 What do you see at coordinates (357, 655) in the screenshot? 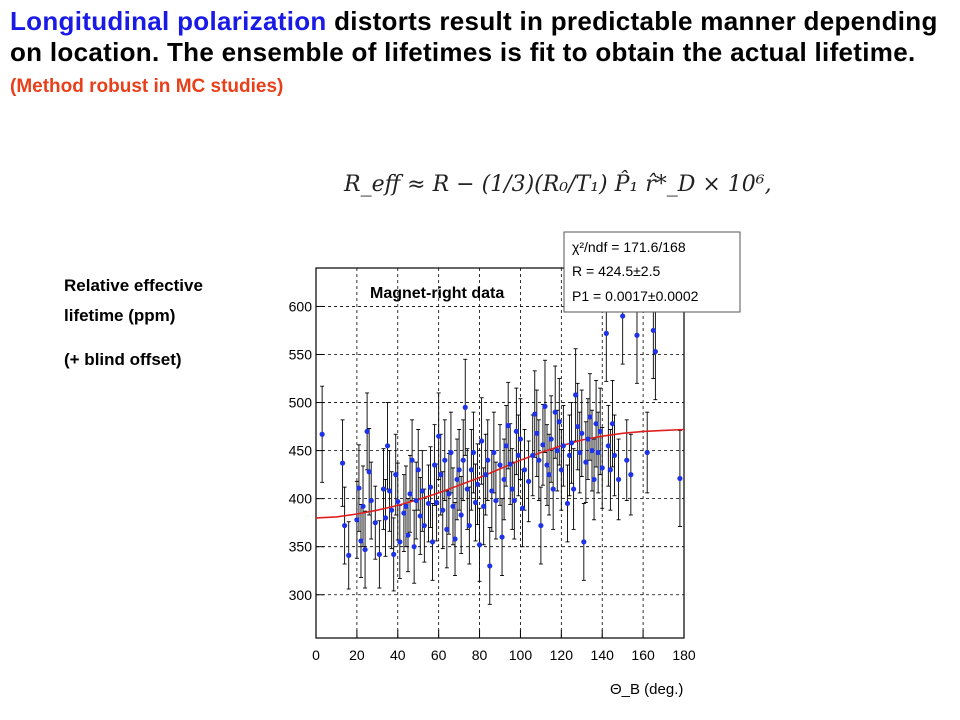
I see `x-tick-label: 20` at bounding box center [357, 655].